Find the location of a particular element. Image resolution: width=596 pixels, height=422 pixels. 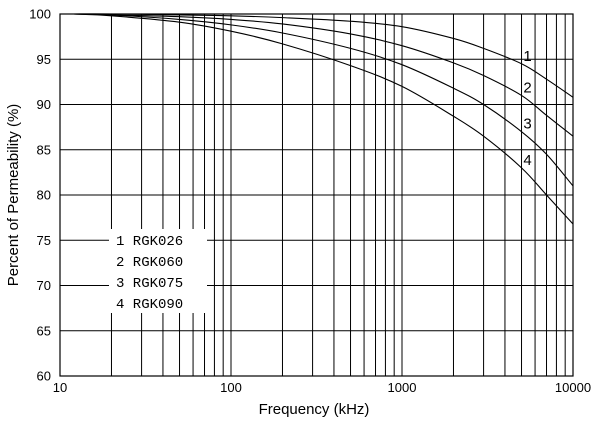

legend-item: 1 RGK026 is located at coordinates (149, 242).